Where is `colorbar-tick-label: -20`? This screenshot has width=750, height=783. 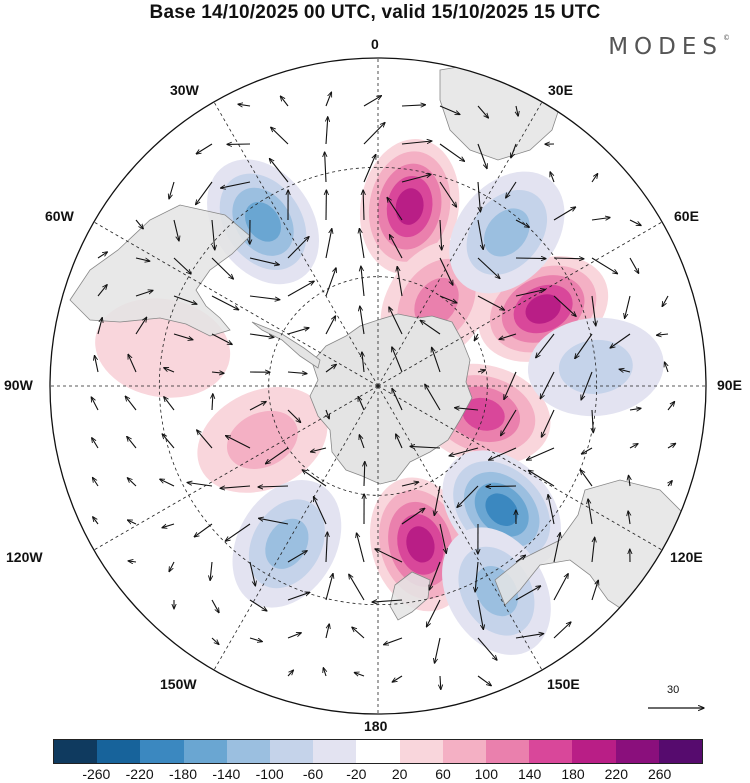 colorbar-tick-label: -20 is located at coordinates (356, 774).